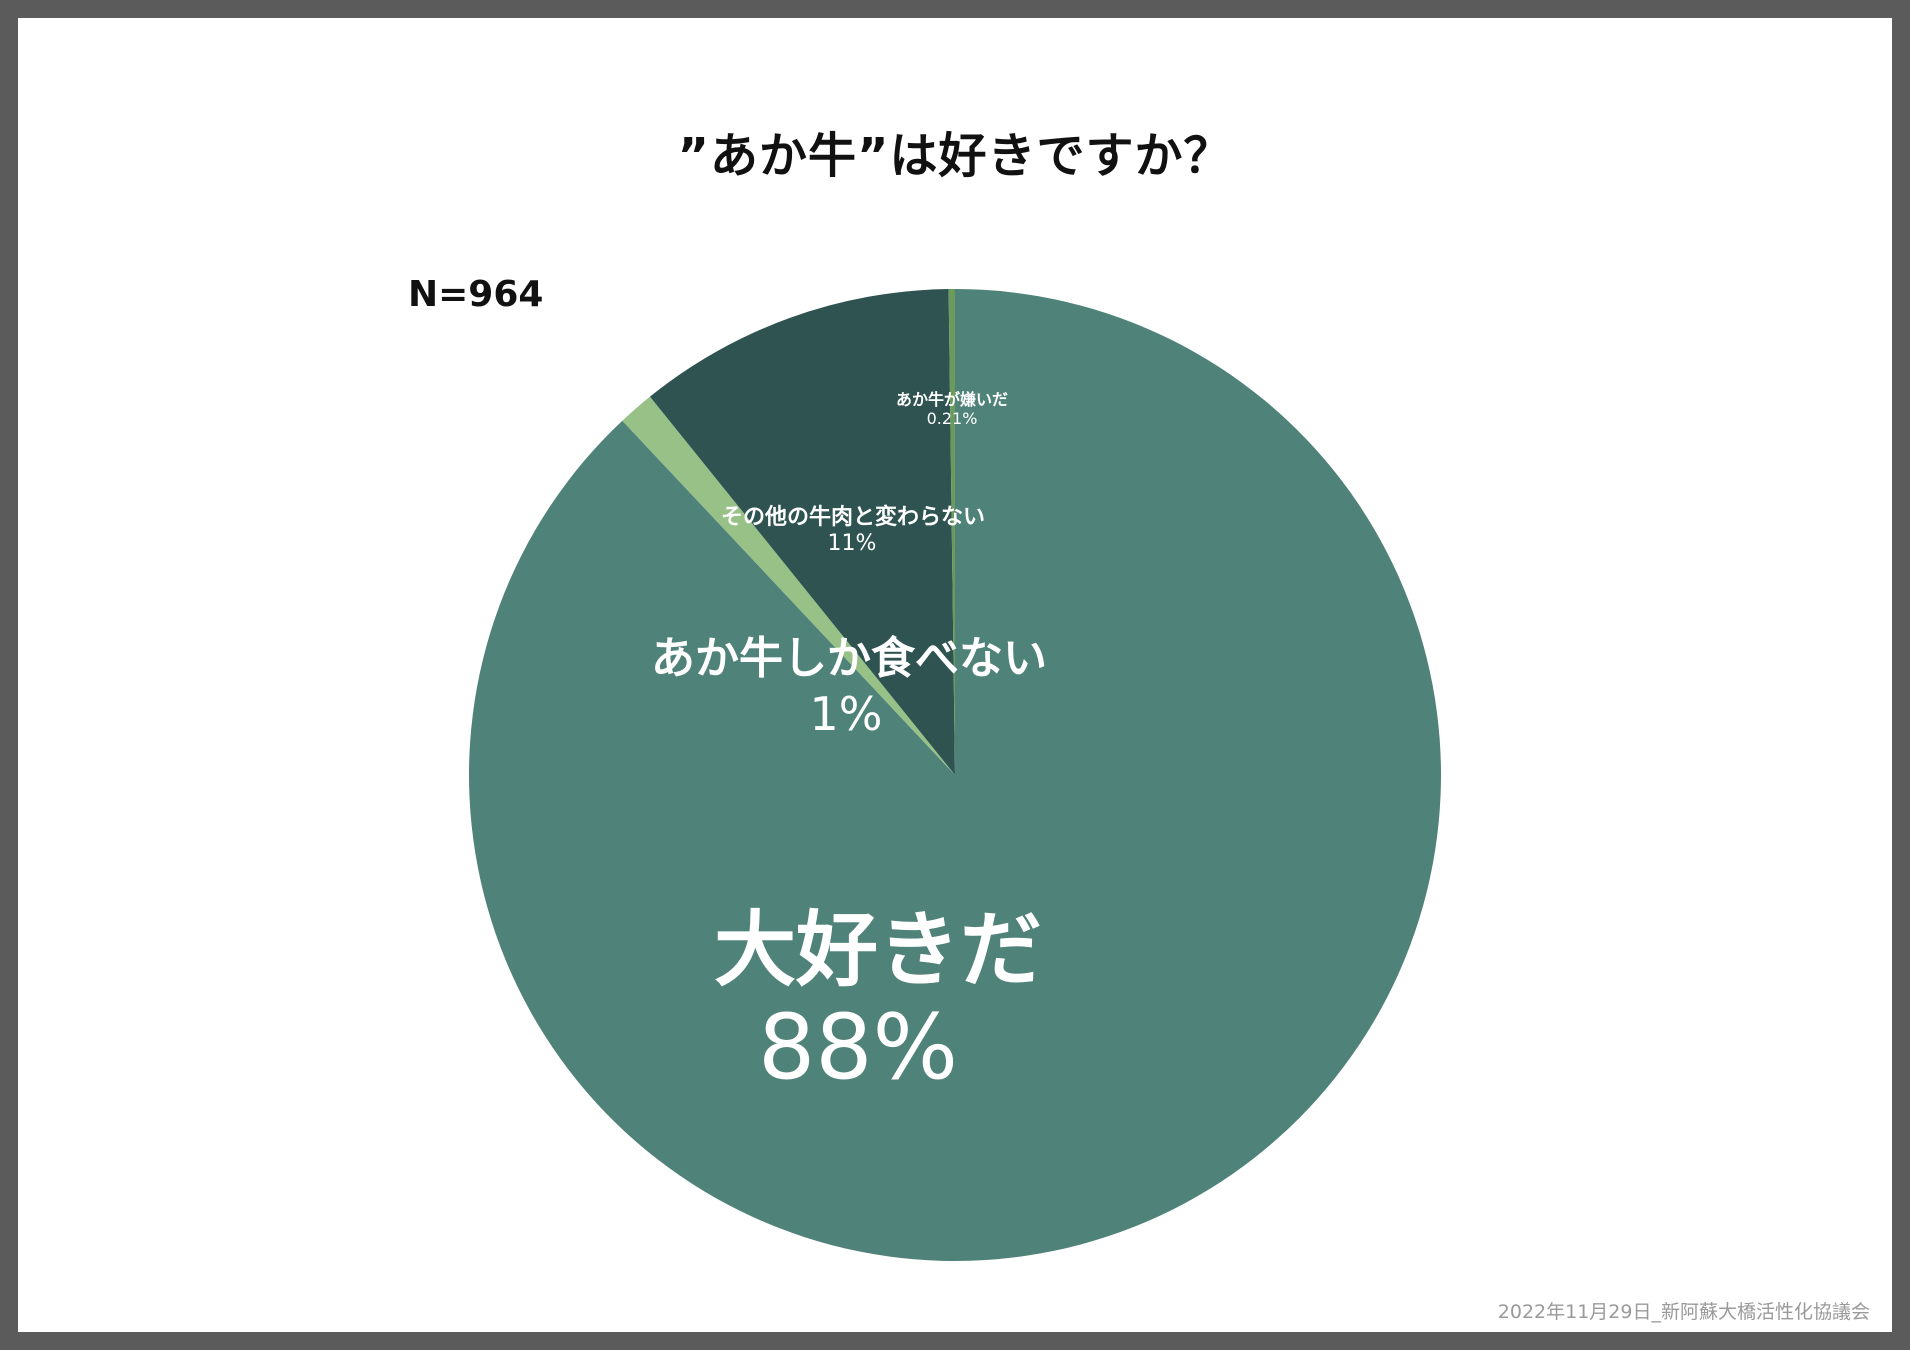 The width and height of the screenshot is (1910, 1350). I want to click on footer-credit: 2022年11月29日_新阿蘇大橋活性化協議会, so click(1683, 1312).